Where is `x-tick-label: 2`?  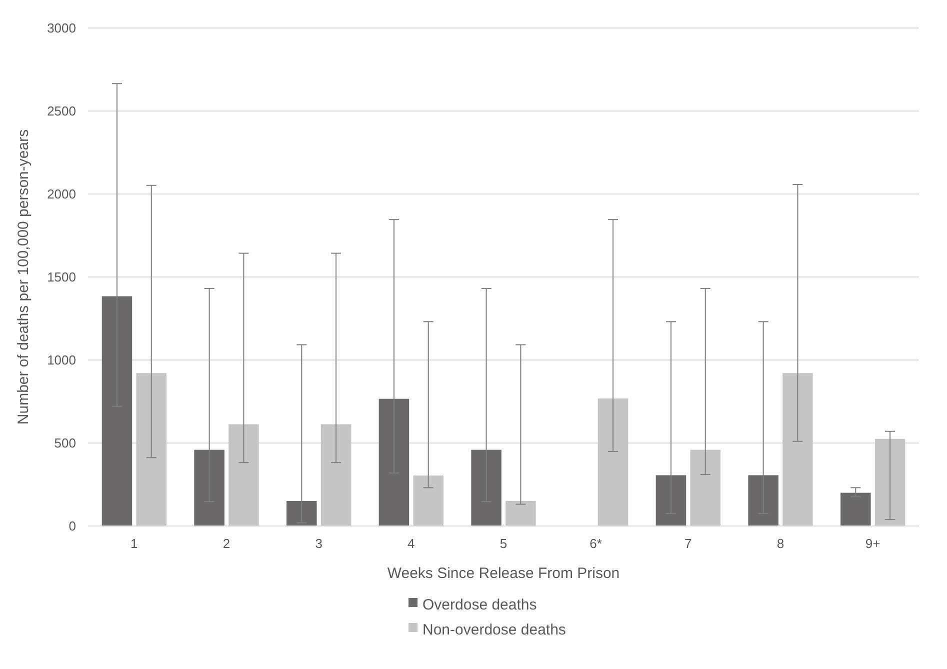 x-tick-label: 2 is located at coordinates (226, 543).